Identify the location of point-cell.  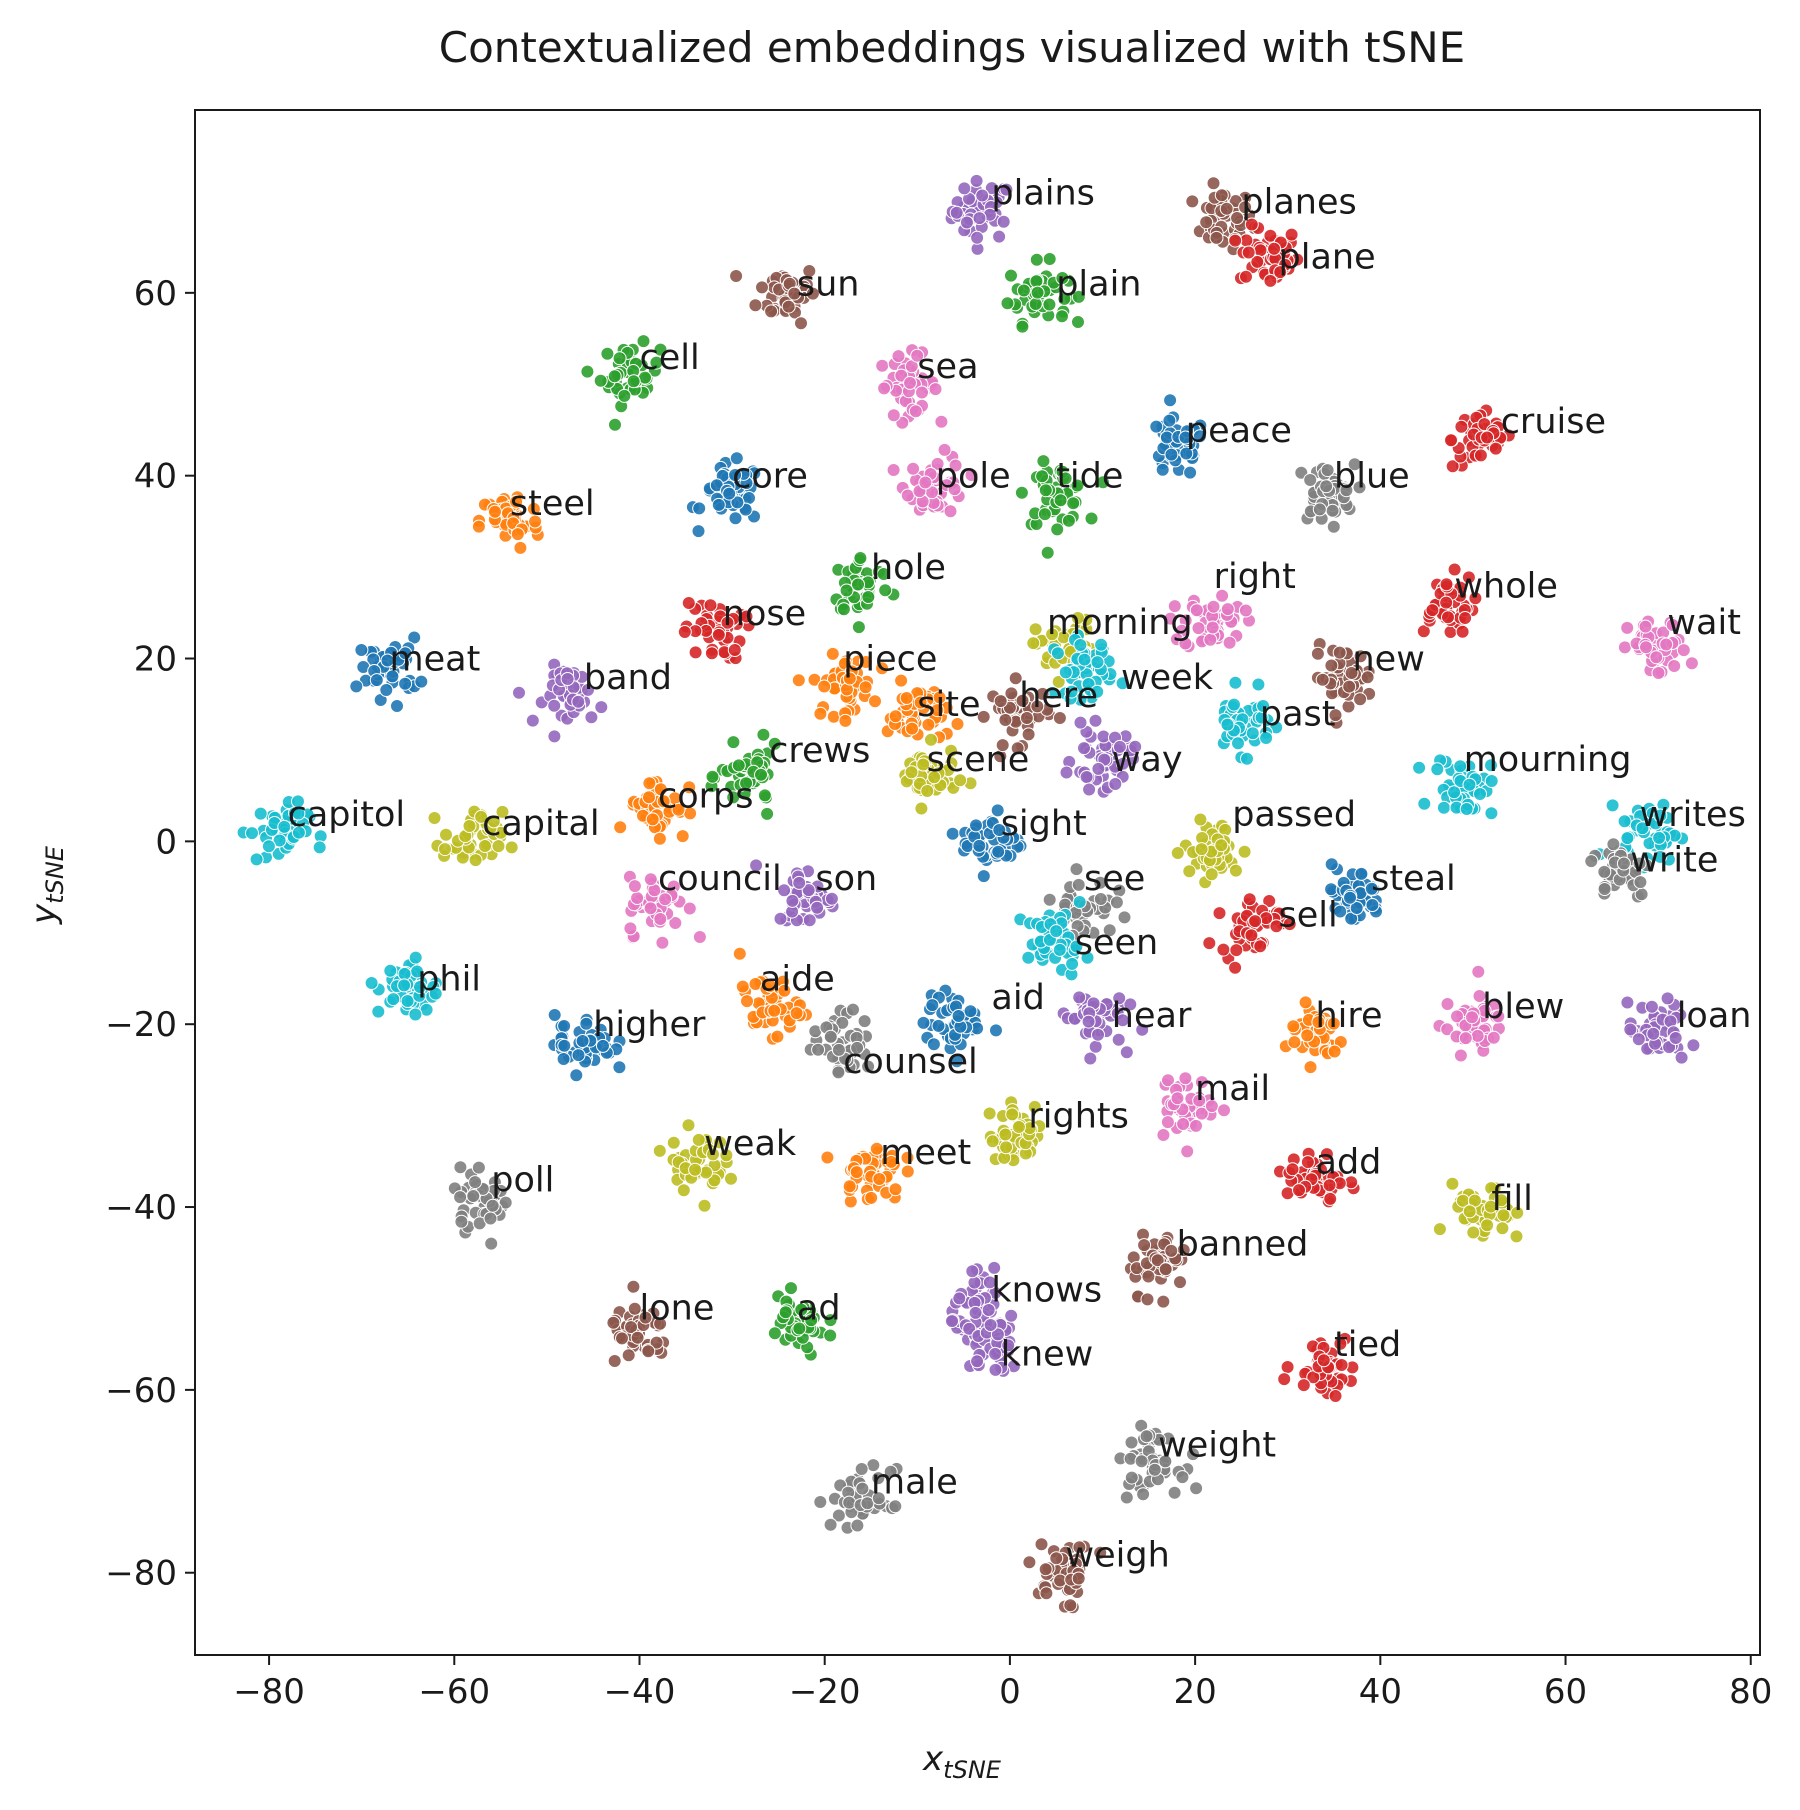
(587, 371).